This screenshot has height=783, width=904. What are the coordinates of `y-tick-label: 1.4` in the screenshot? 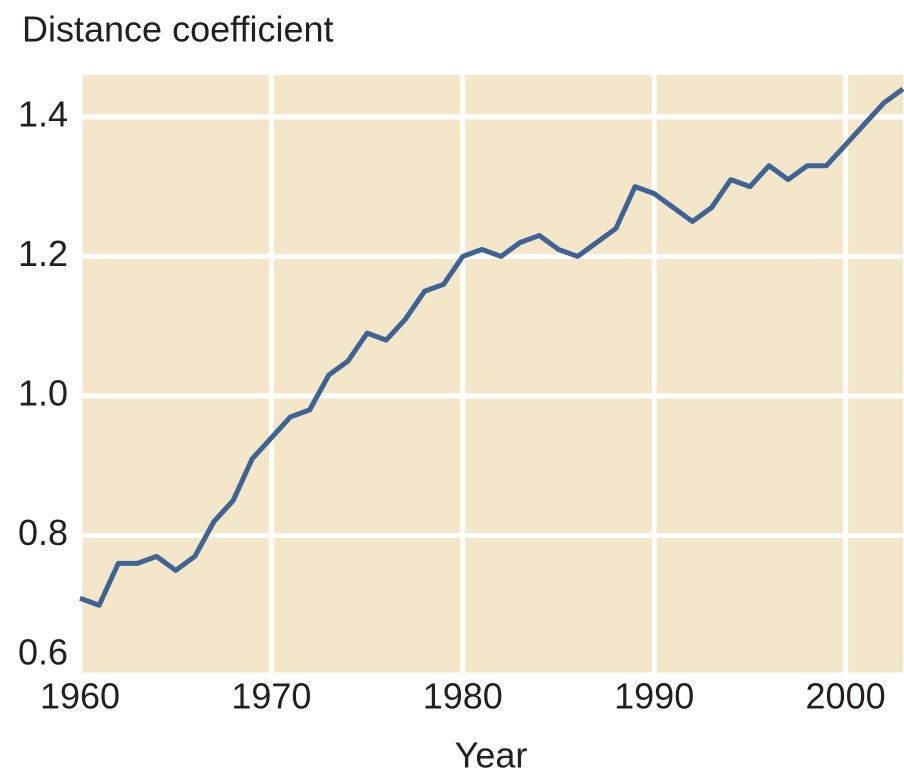 It's located at (43, 113).